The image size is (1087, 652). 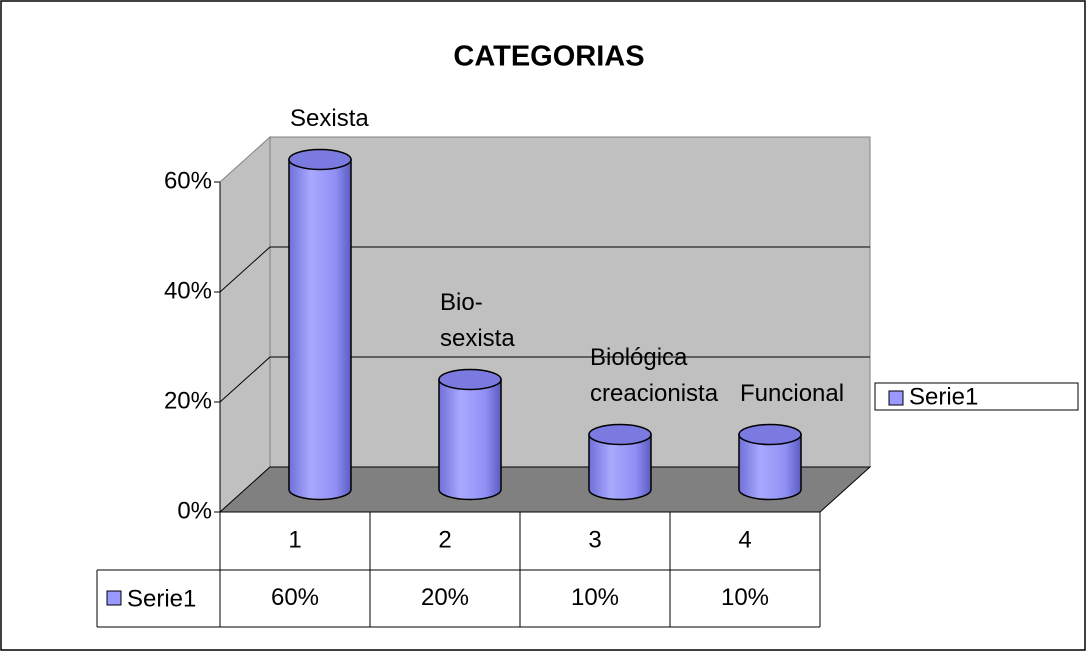 What do you see at coordinates (896, 398) in the screenshot?
I see `legend-key` at bounding box center [896, 398].